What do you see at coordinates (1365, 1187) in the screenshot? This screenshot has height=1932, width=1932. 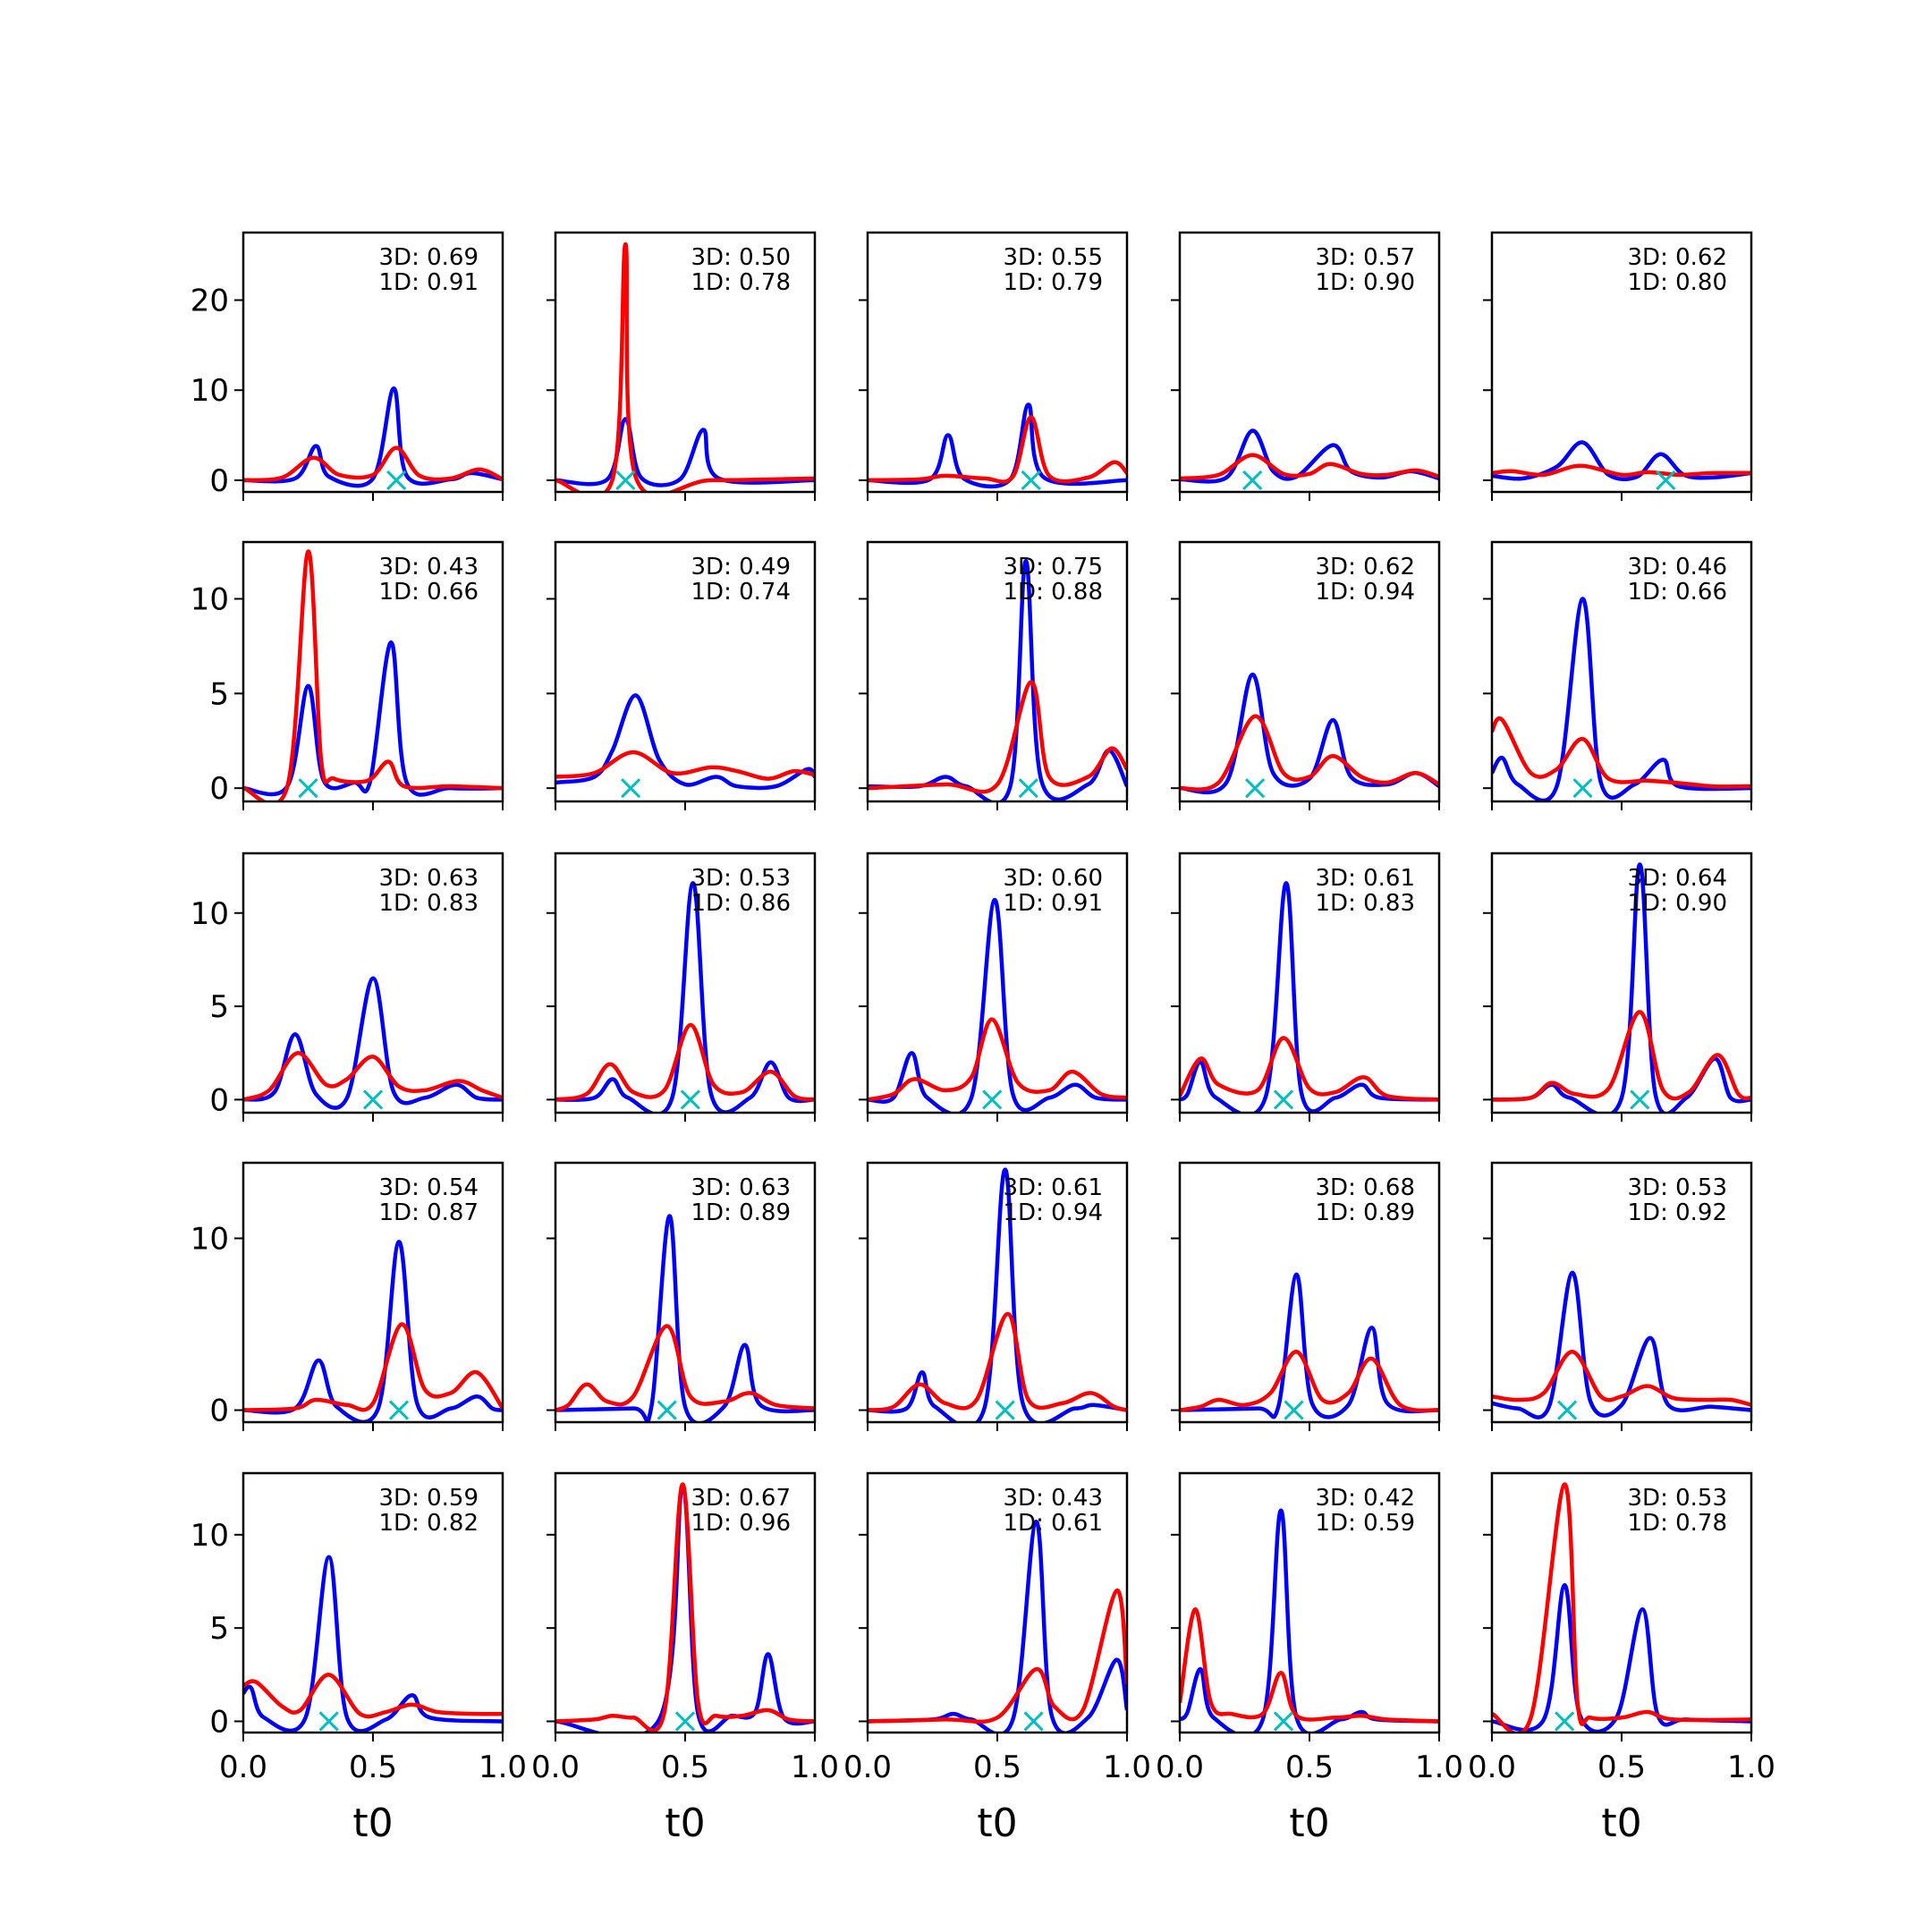 I see `score-3d-label: 3D: 0.68` at bounding box center [1365, 1187].